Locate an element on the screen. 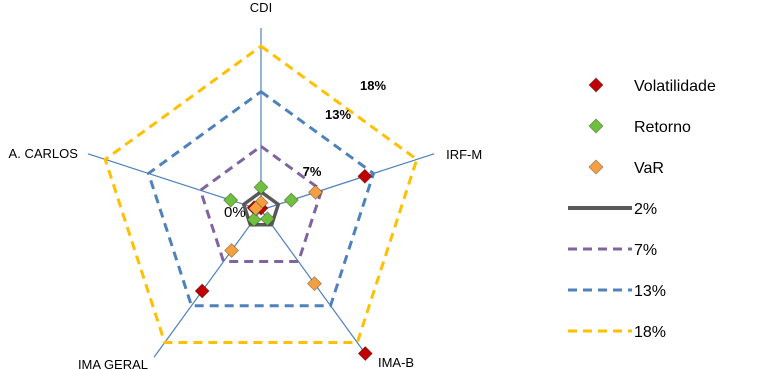  axis-label-cdi: CDI is located at coordinates (261, 7).